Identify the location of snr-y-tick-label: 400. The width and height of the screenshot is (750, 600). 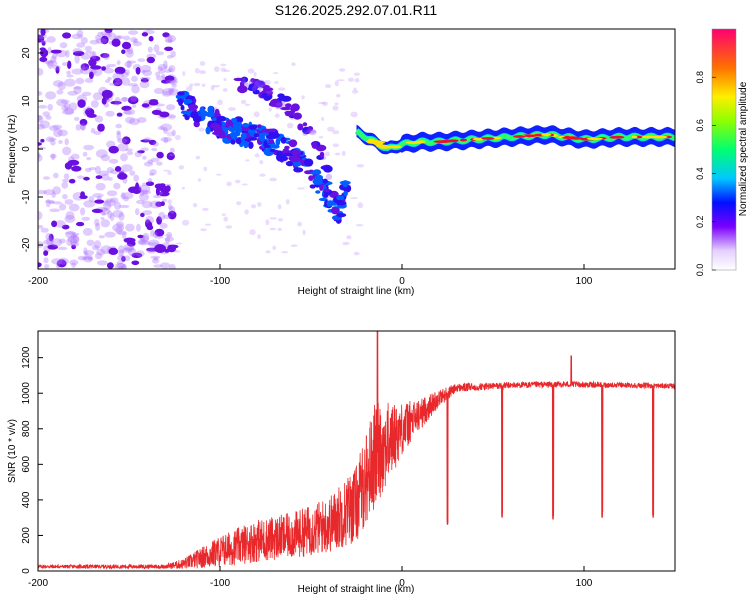
(26, 499).